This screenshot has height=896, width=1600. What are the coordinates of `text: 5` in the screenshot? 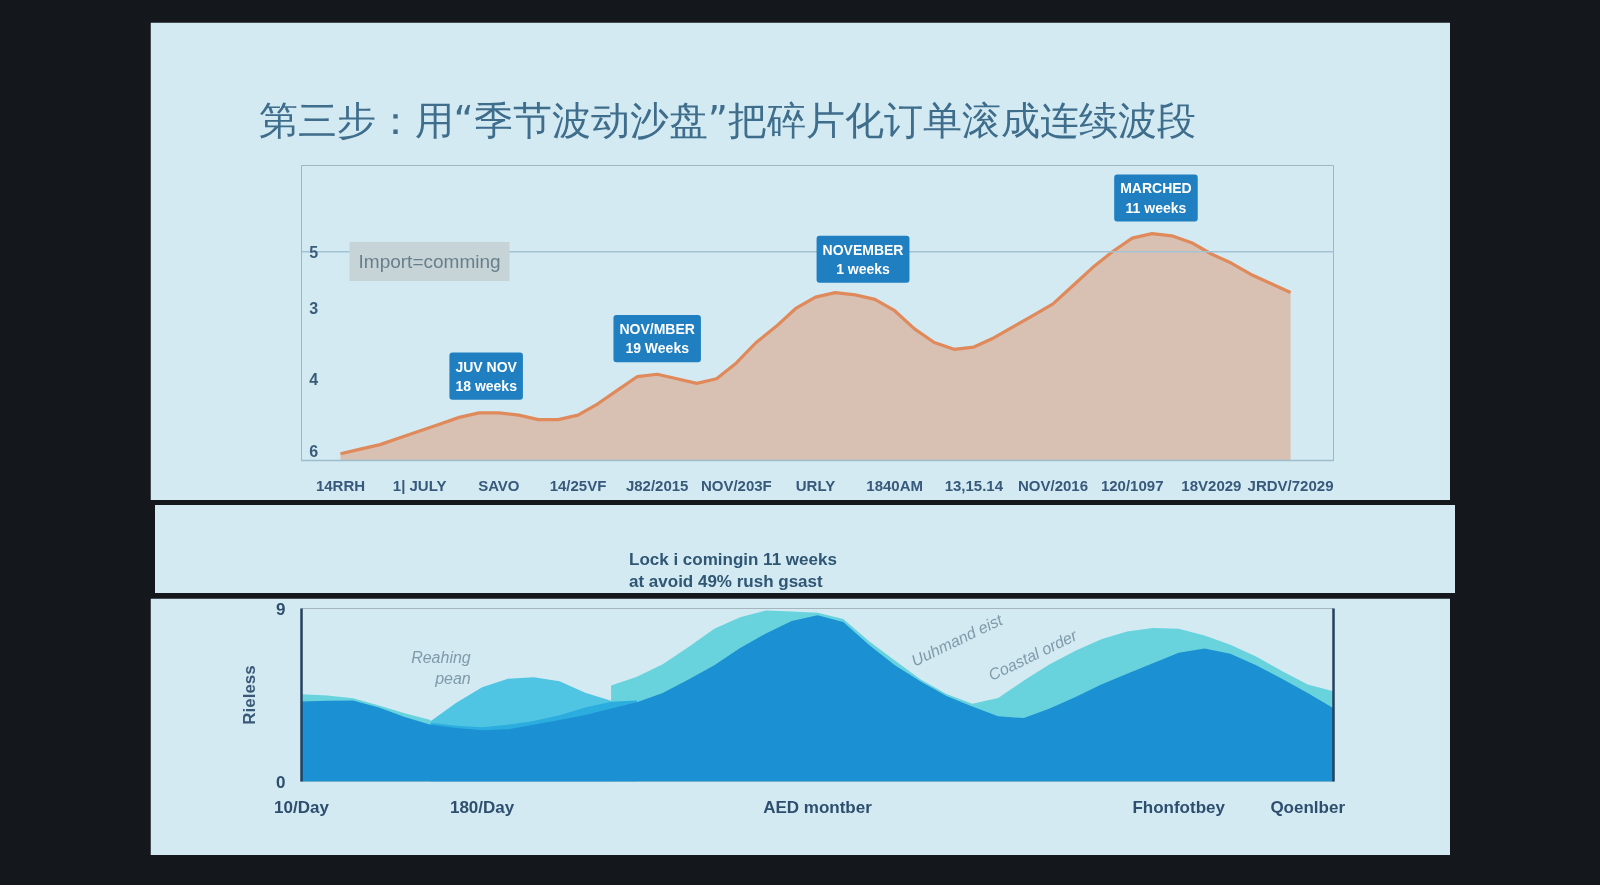 It's located at (314, 252).